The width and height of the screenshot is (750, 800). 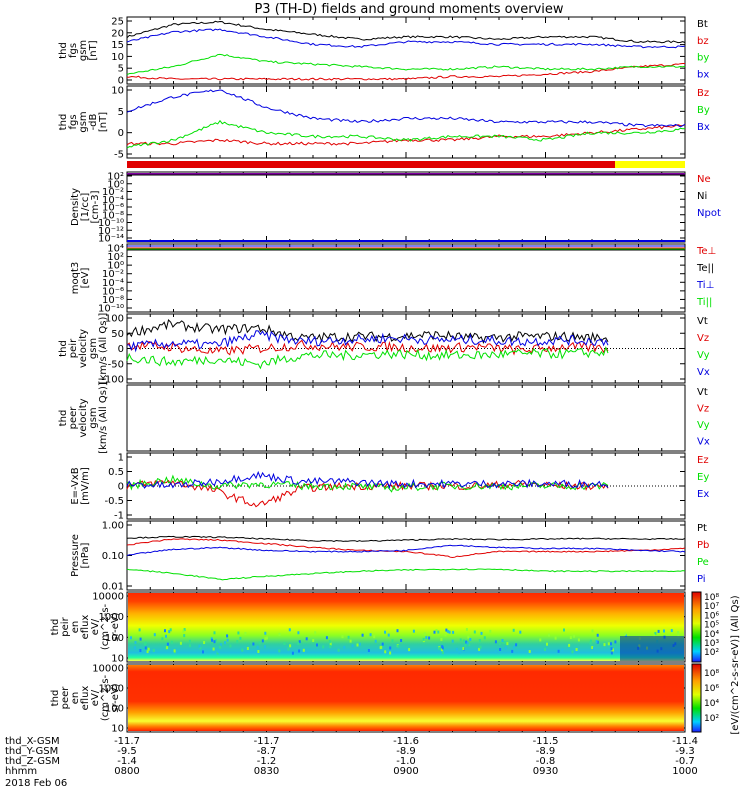 What do you see at coordinates (545, 771) in the screenshot?
I see `x-axis-value: 0930` at bounding box center [545, 771].